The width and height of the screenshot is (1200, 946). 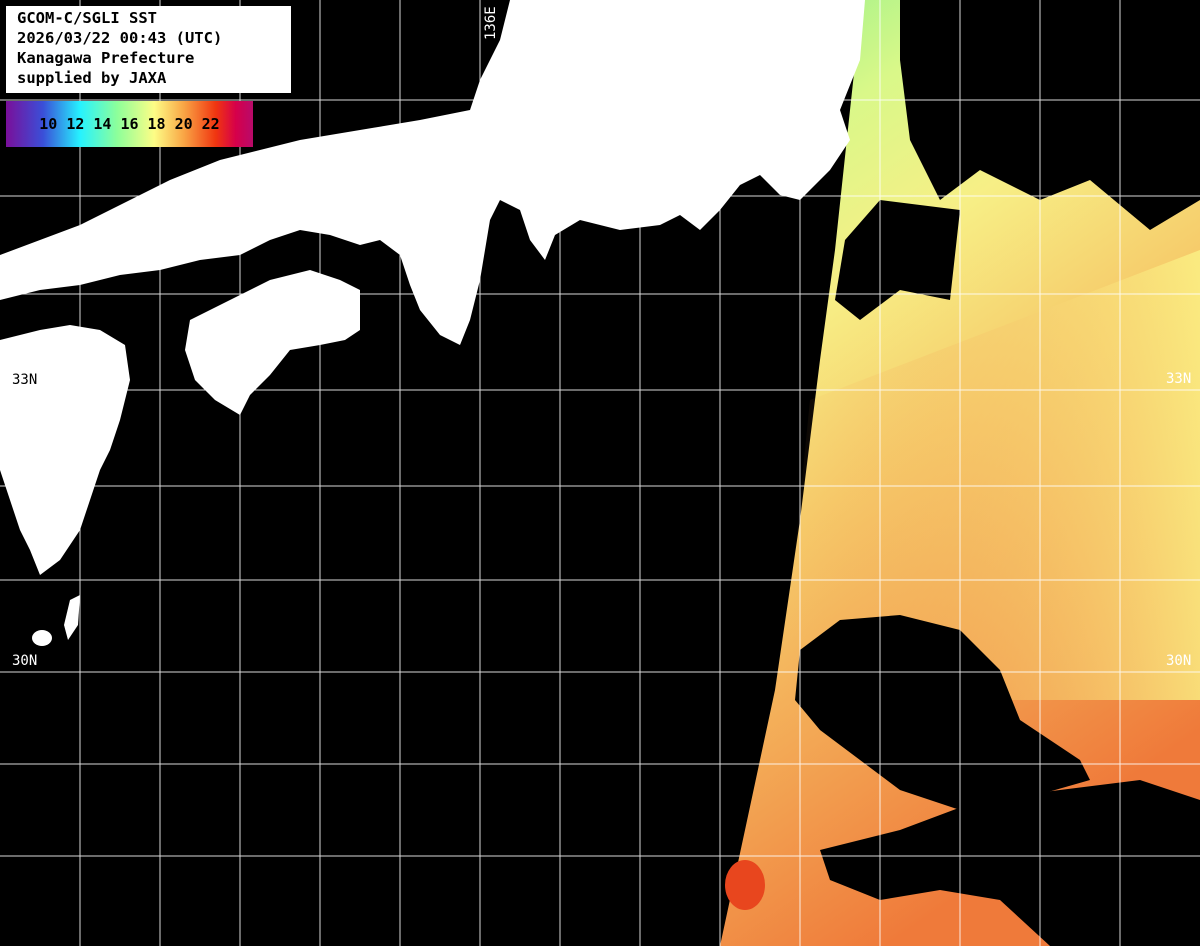 I want to click on title-line-product: GCOM-C/SGLI SST, so click(x=87, y=18).